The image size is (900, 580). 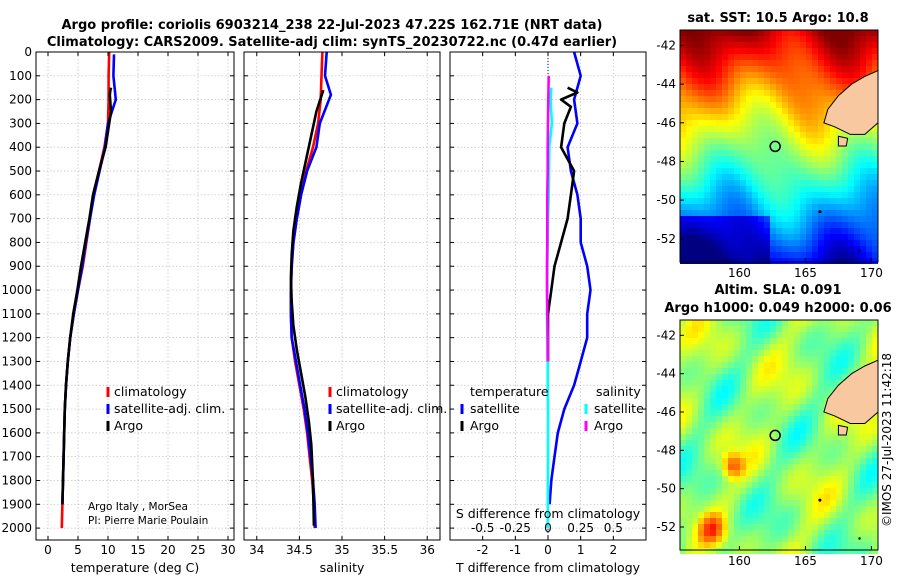 What do you see at coordinates (16, 480) in the screenshot?
I see `y-tick-label: 1800` at bounding box center [16, 480].